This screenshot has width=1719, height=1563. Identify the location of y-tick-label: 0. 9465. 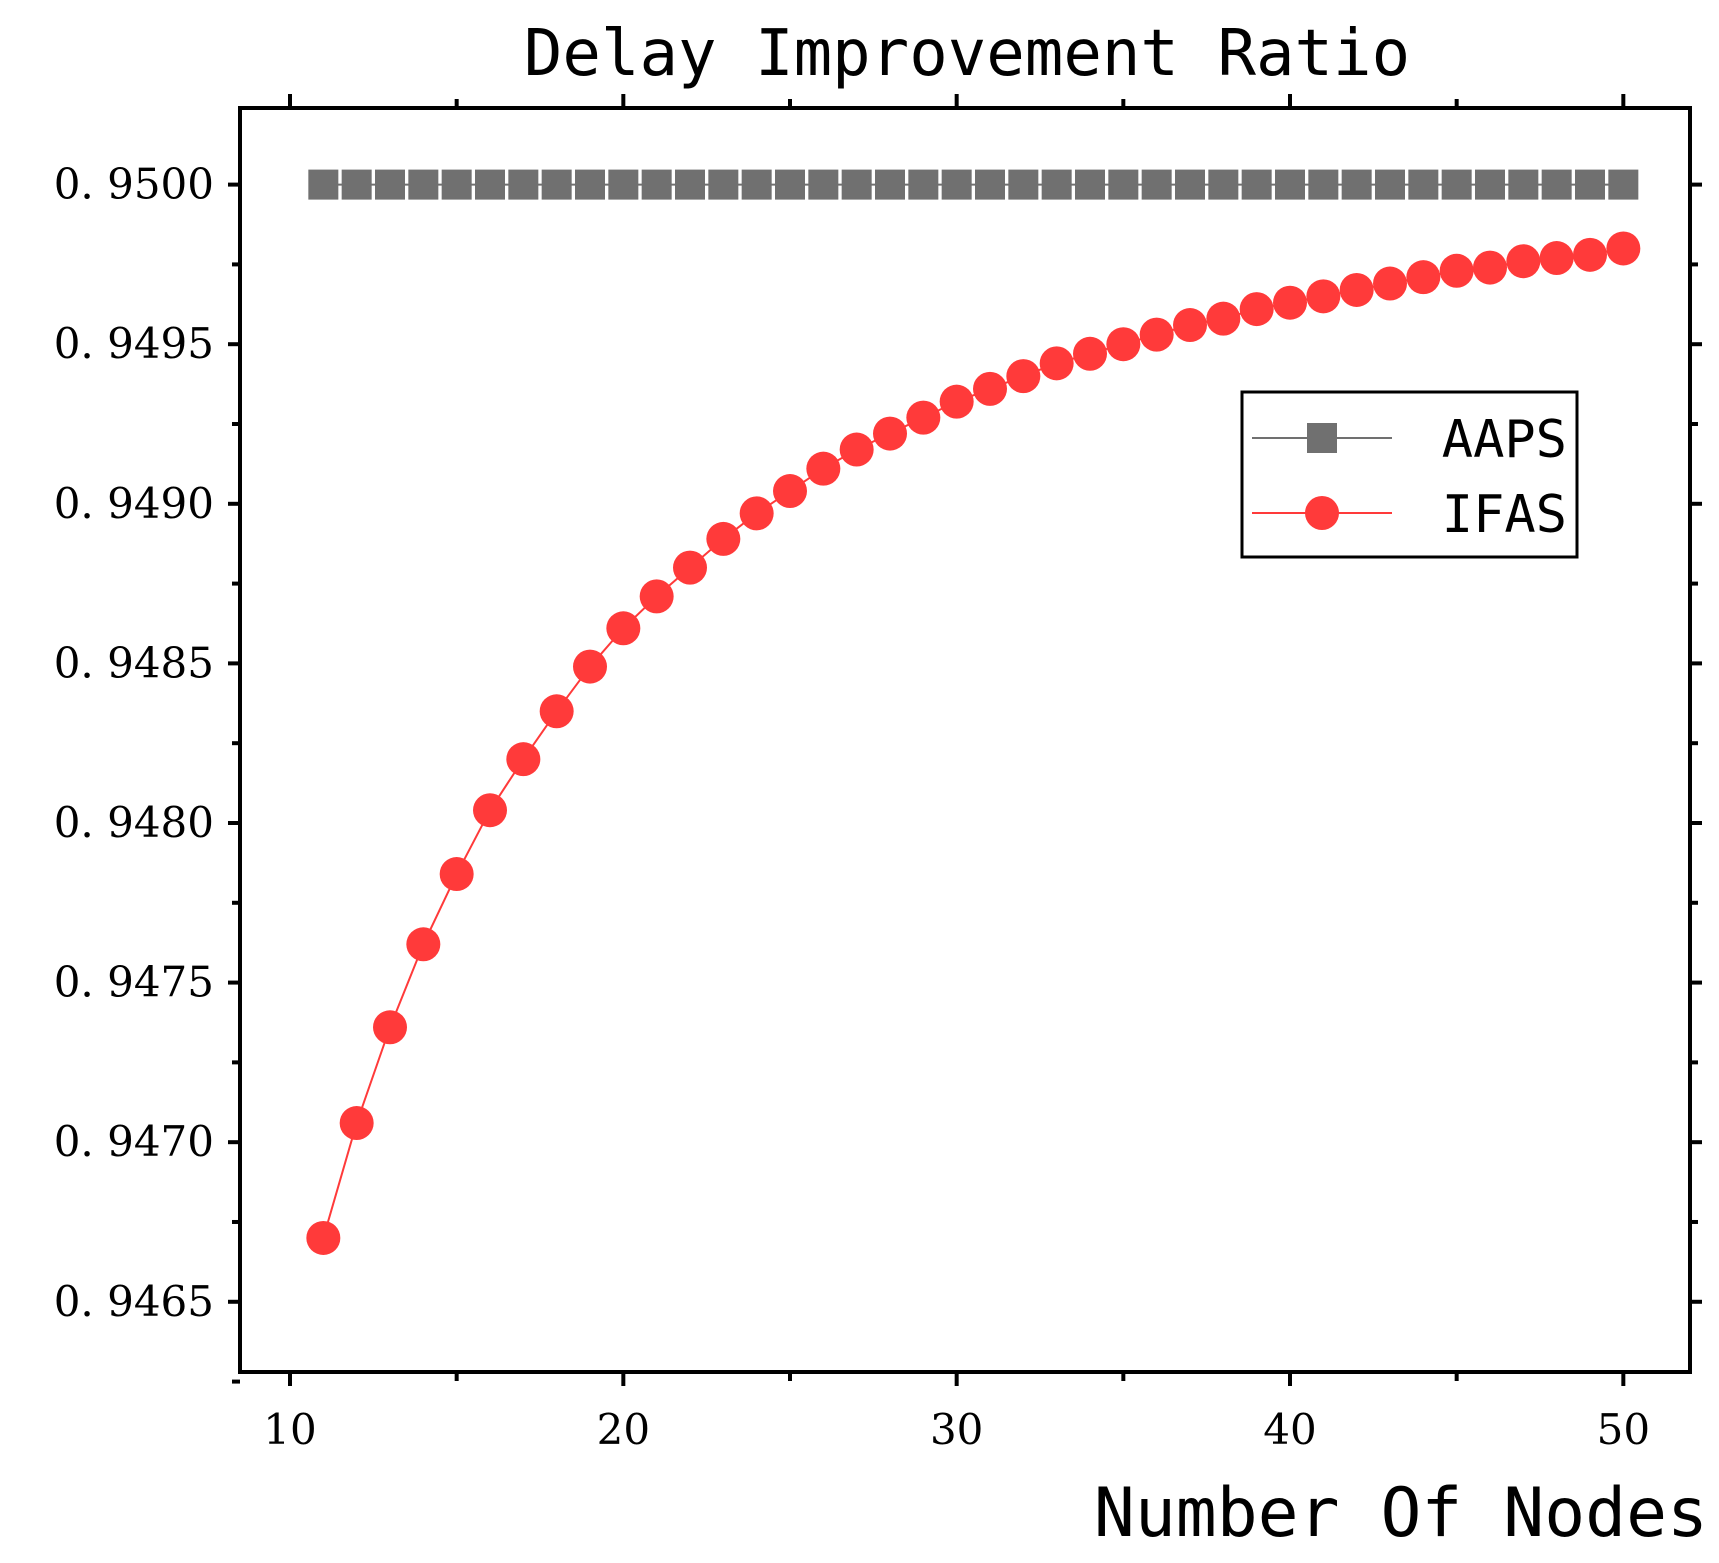
(134, 1301).